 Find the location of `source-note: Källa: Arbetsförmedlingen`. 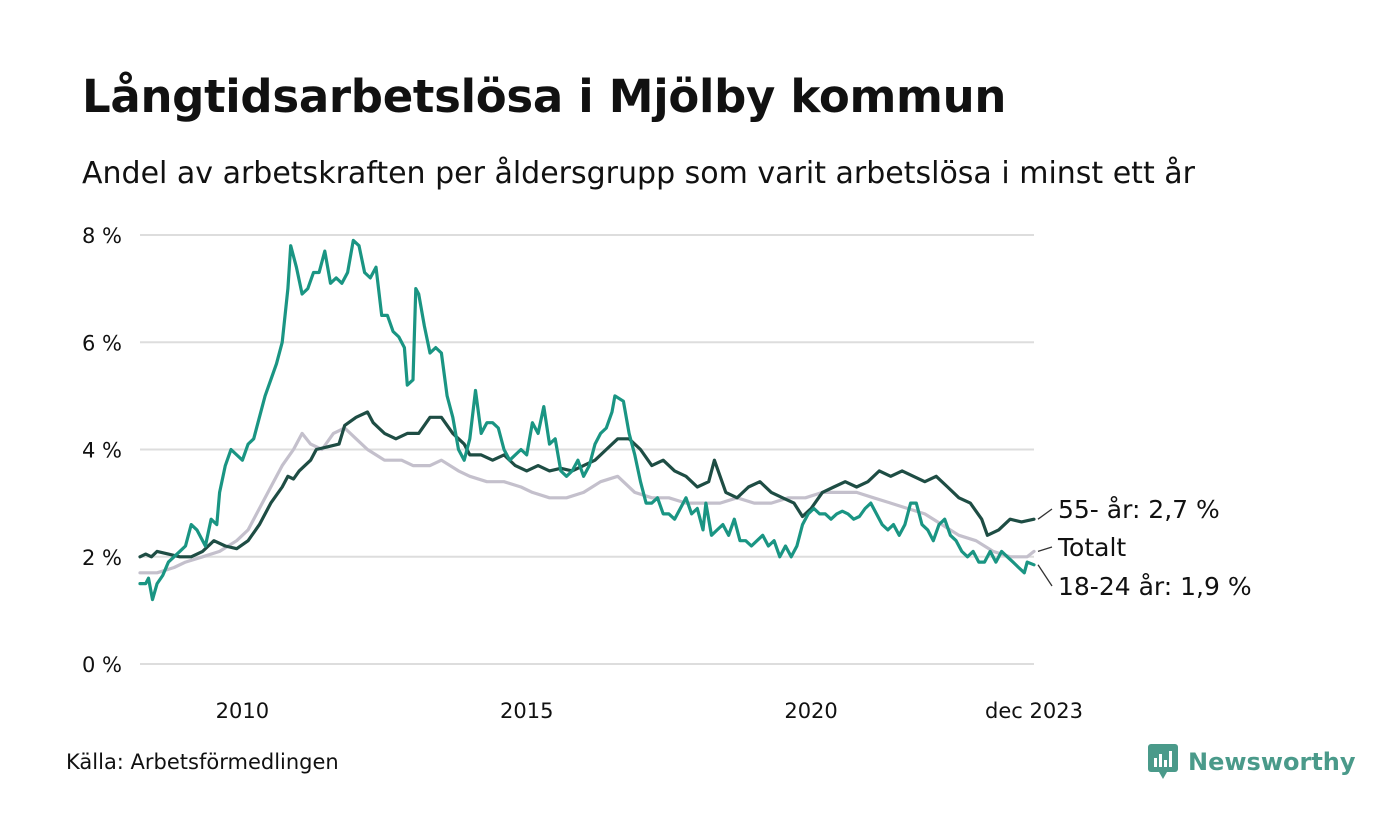

source-note: Källa: Arbetsförmedlingen is located at coordinates (202, 762).